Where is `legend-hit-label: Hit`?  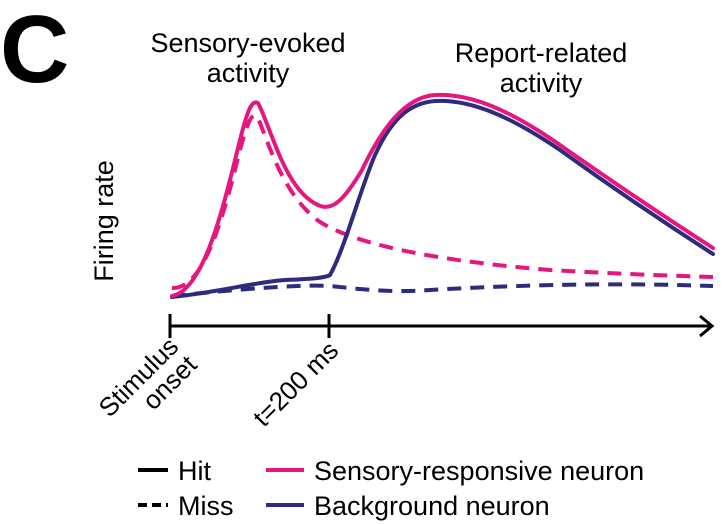
legend-hit-label: Hit is located at coordinates (194, 471).